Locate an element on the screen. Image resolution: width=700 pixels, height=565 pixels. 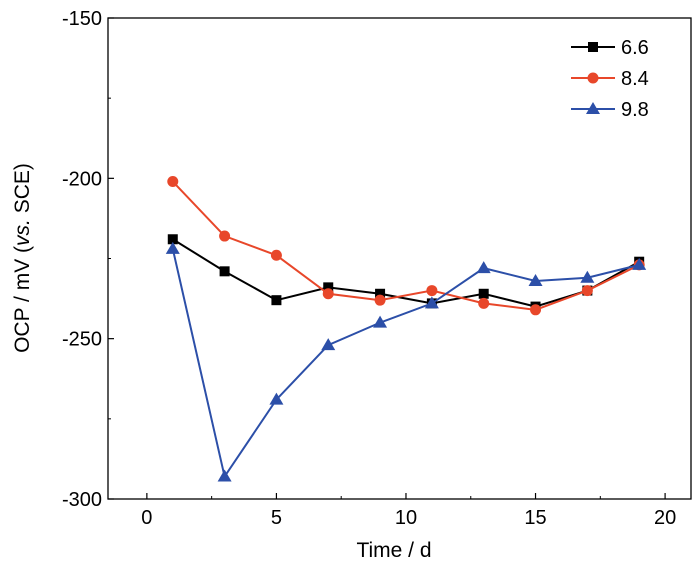
legend-entry: 9.8 is located at coordinates (610, 110).